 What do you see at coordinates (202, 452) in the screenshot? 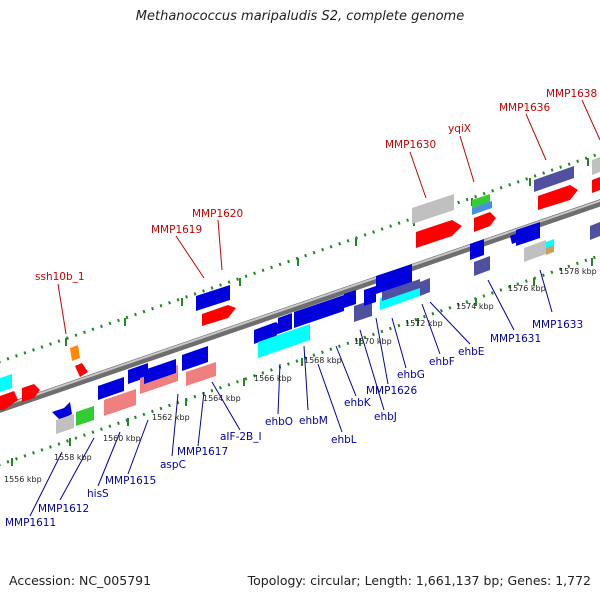
I see `gene-label: MMP1617` at bounding box center [202, 452].